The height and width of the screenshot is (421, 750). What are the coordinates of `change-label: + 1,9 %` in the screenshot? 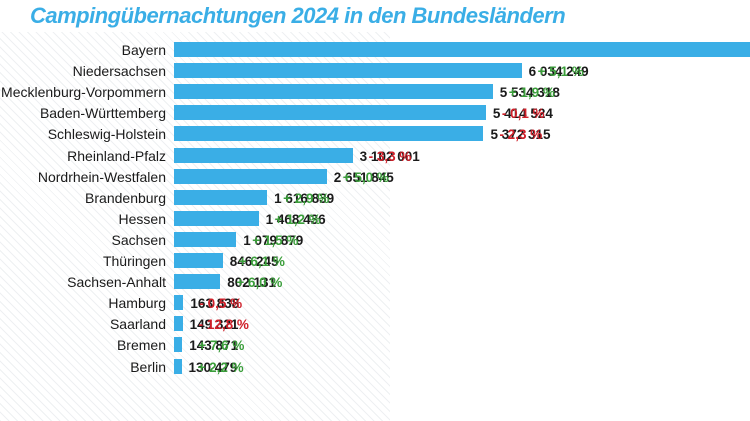 It's located at (531, 93).